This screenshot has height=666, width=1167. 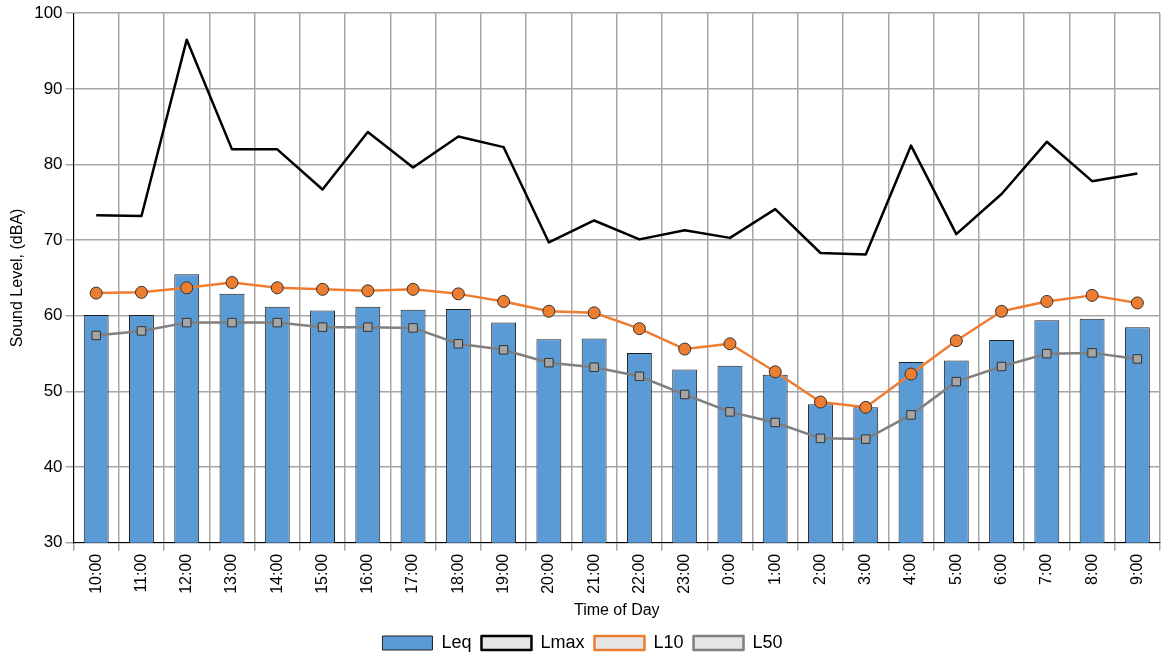 I want to click on y-axis-title: Sound Level, (dBA), so click(x=17, y=278).